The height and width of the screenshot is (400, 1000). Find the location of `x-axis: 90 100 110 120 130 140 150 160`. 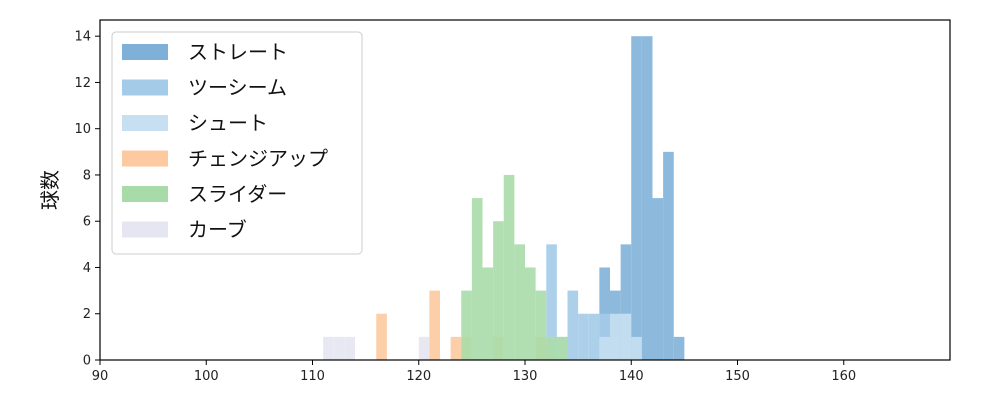

x-axis: 90 100 110 120 130 140 150 160 is located at coordinates (474, 372).